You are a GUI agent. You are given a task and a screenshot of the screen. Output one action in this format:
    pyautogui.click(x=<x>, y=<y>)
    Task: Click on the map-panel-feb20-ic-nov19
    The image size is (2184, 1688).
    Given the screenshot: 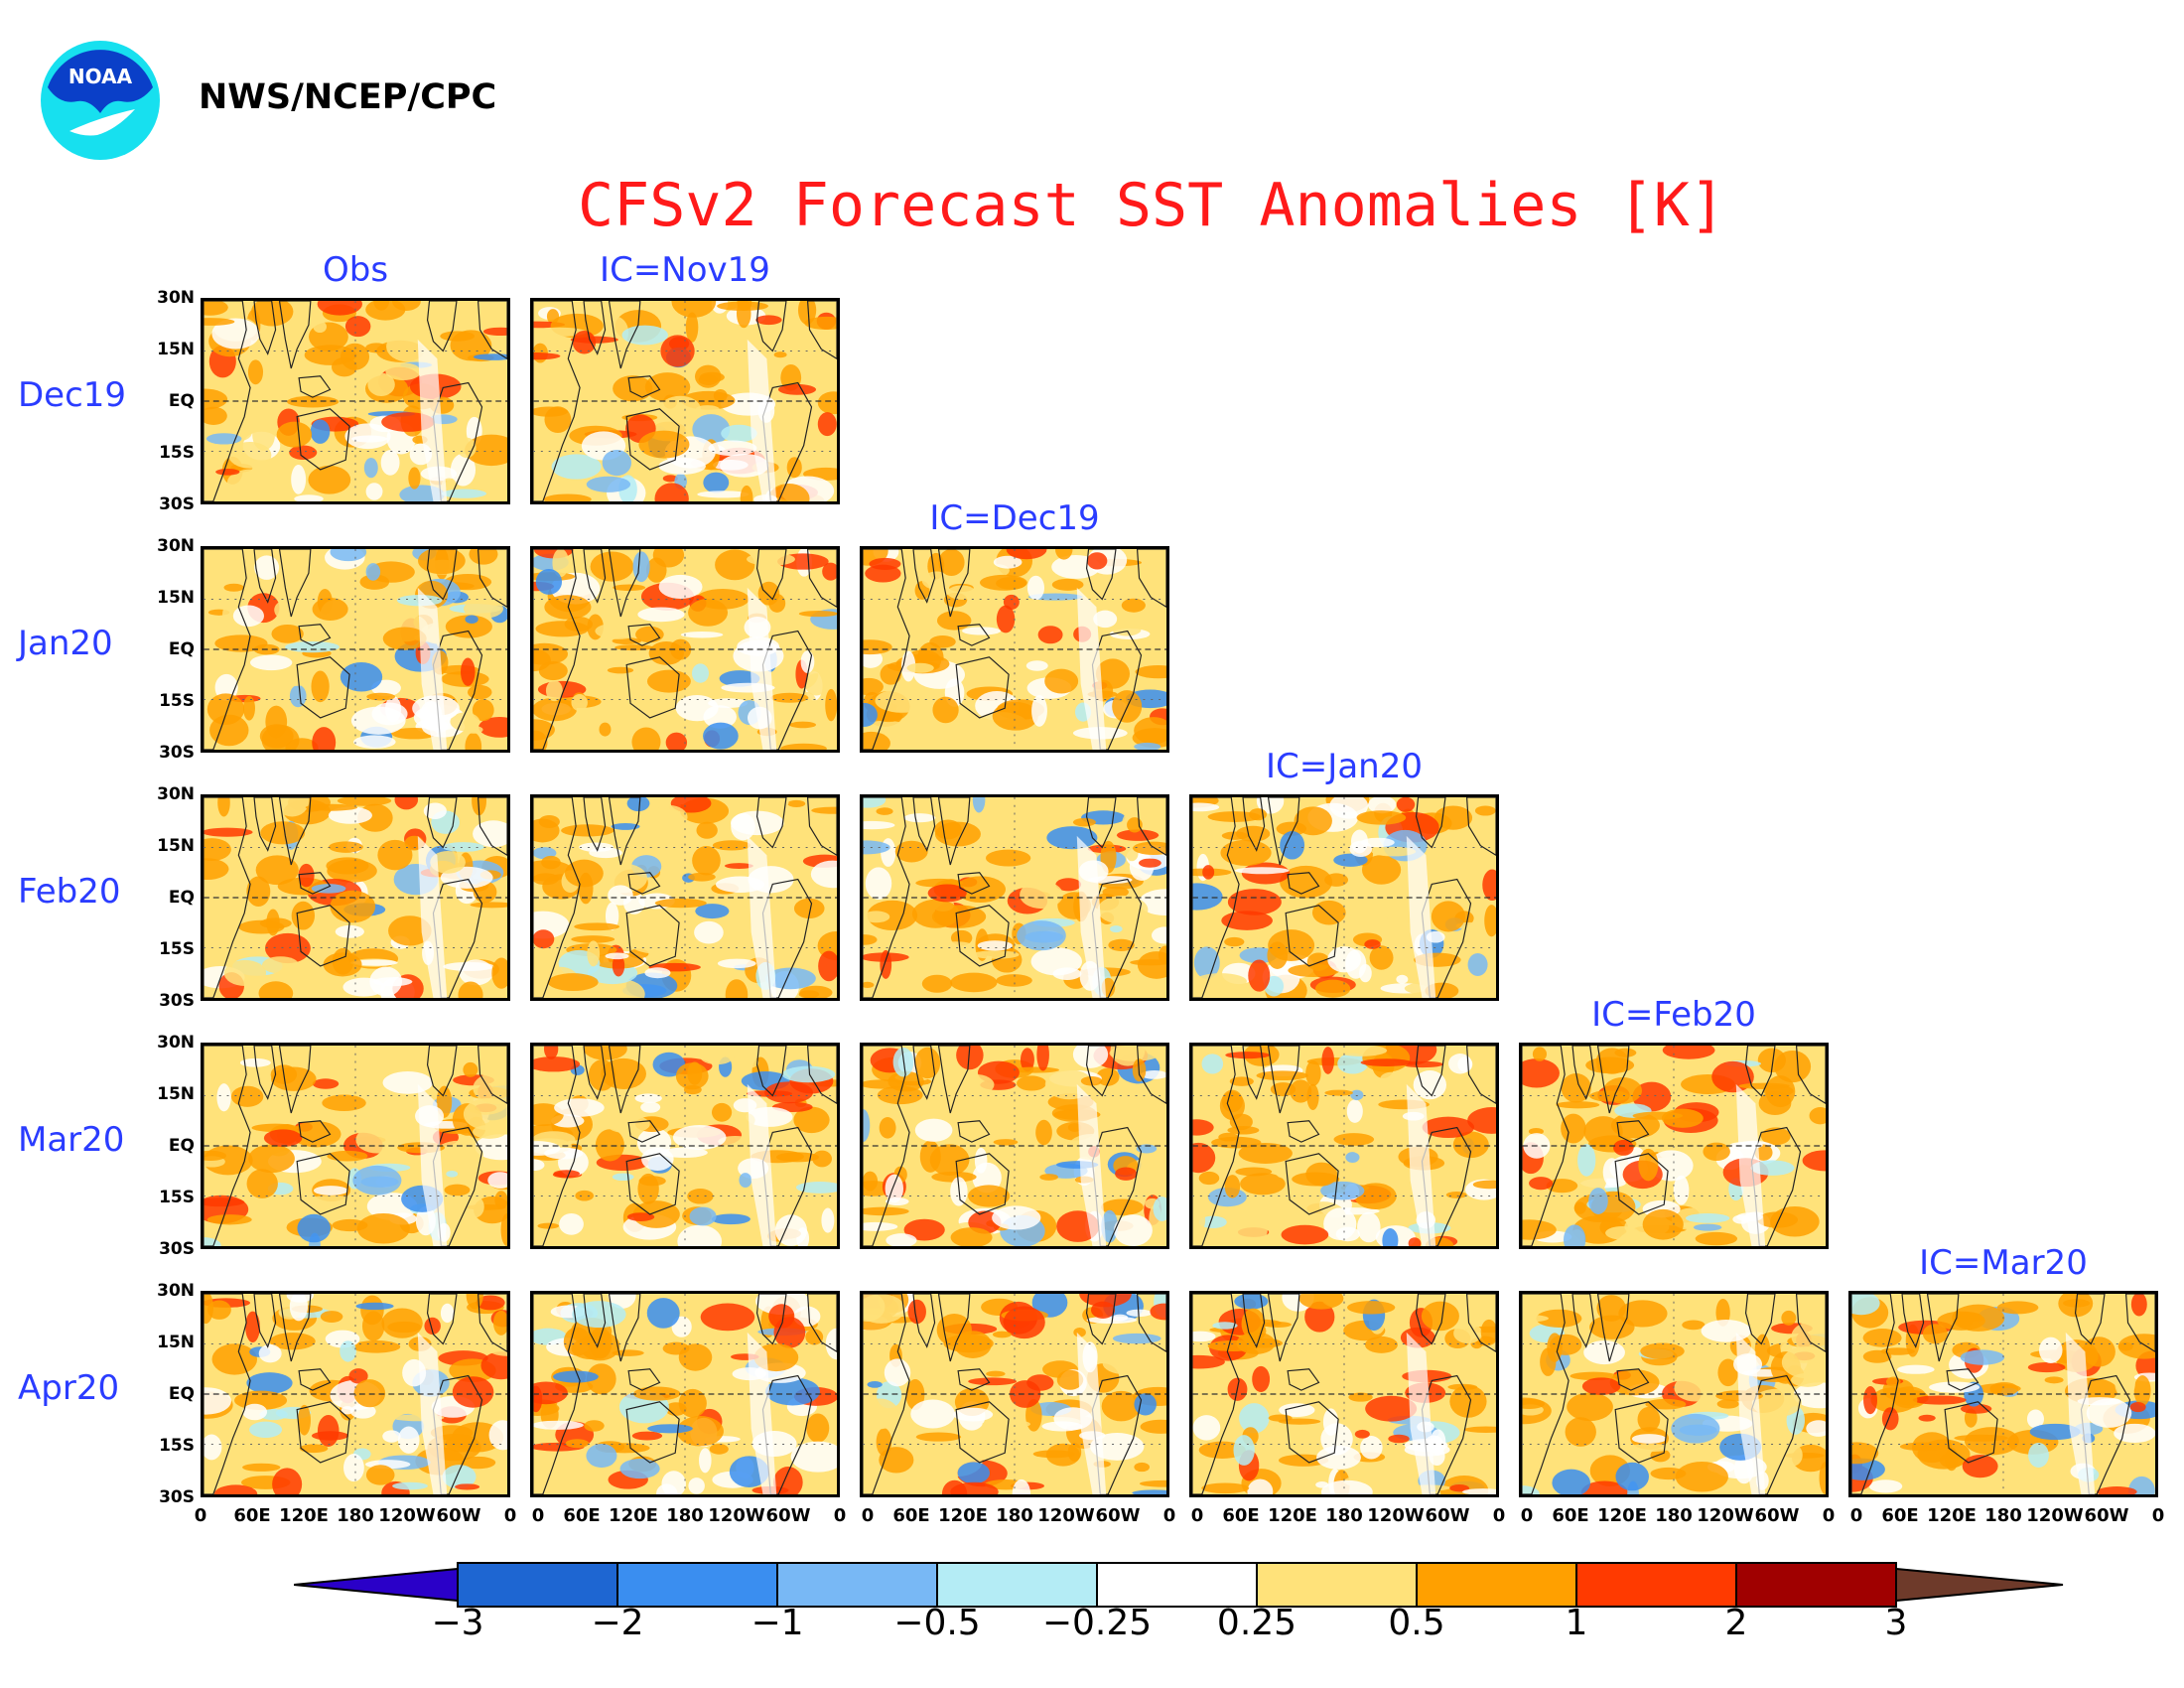 What is the action you would take?
    pyautogui.click(x=685, y=897)
    